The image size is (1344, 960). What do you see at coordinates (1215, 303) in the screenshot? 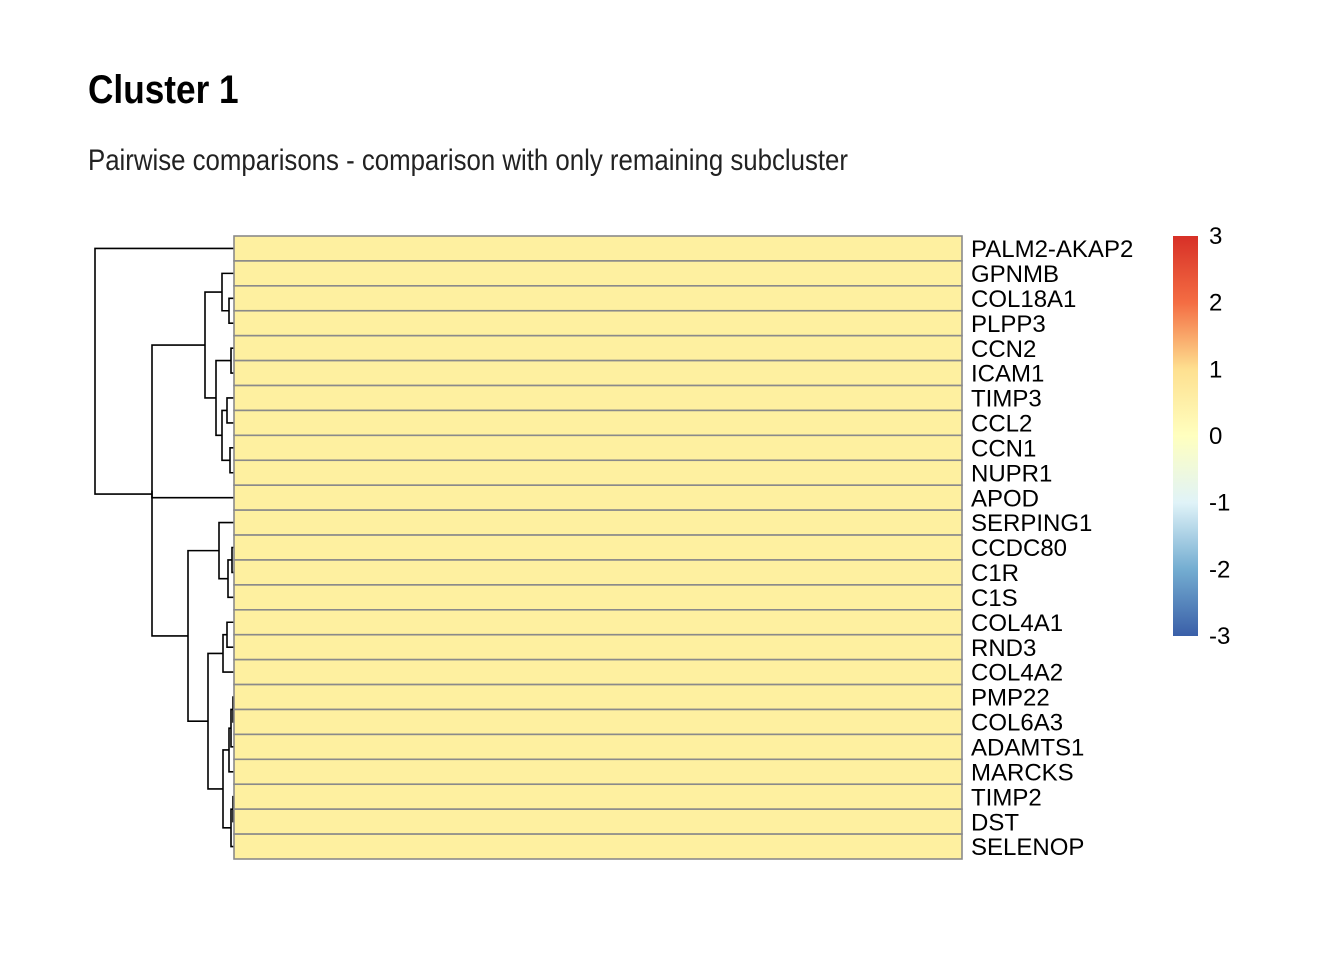
I see `legend-tick-label: 2` at bounding box center [1215, 303].